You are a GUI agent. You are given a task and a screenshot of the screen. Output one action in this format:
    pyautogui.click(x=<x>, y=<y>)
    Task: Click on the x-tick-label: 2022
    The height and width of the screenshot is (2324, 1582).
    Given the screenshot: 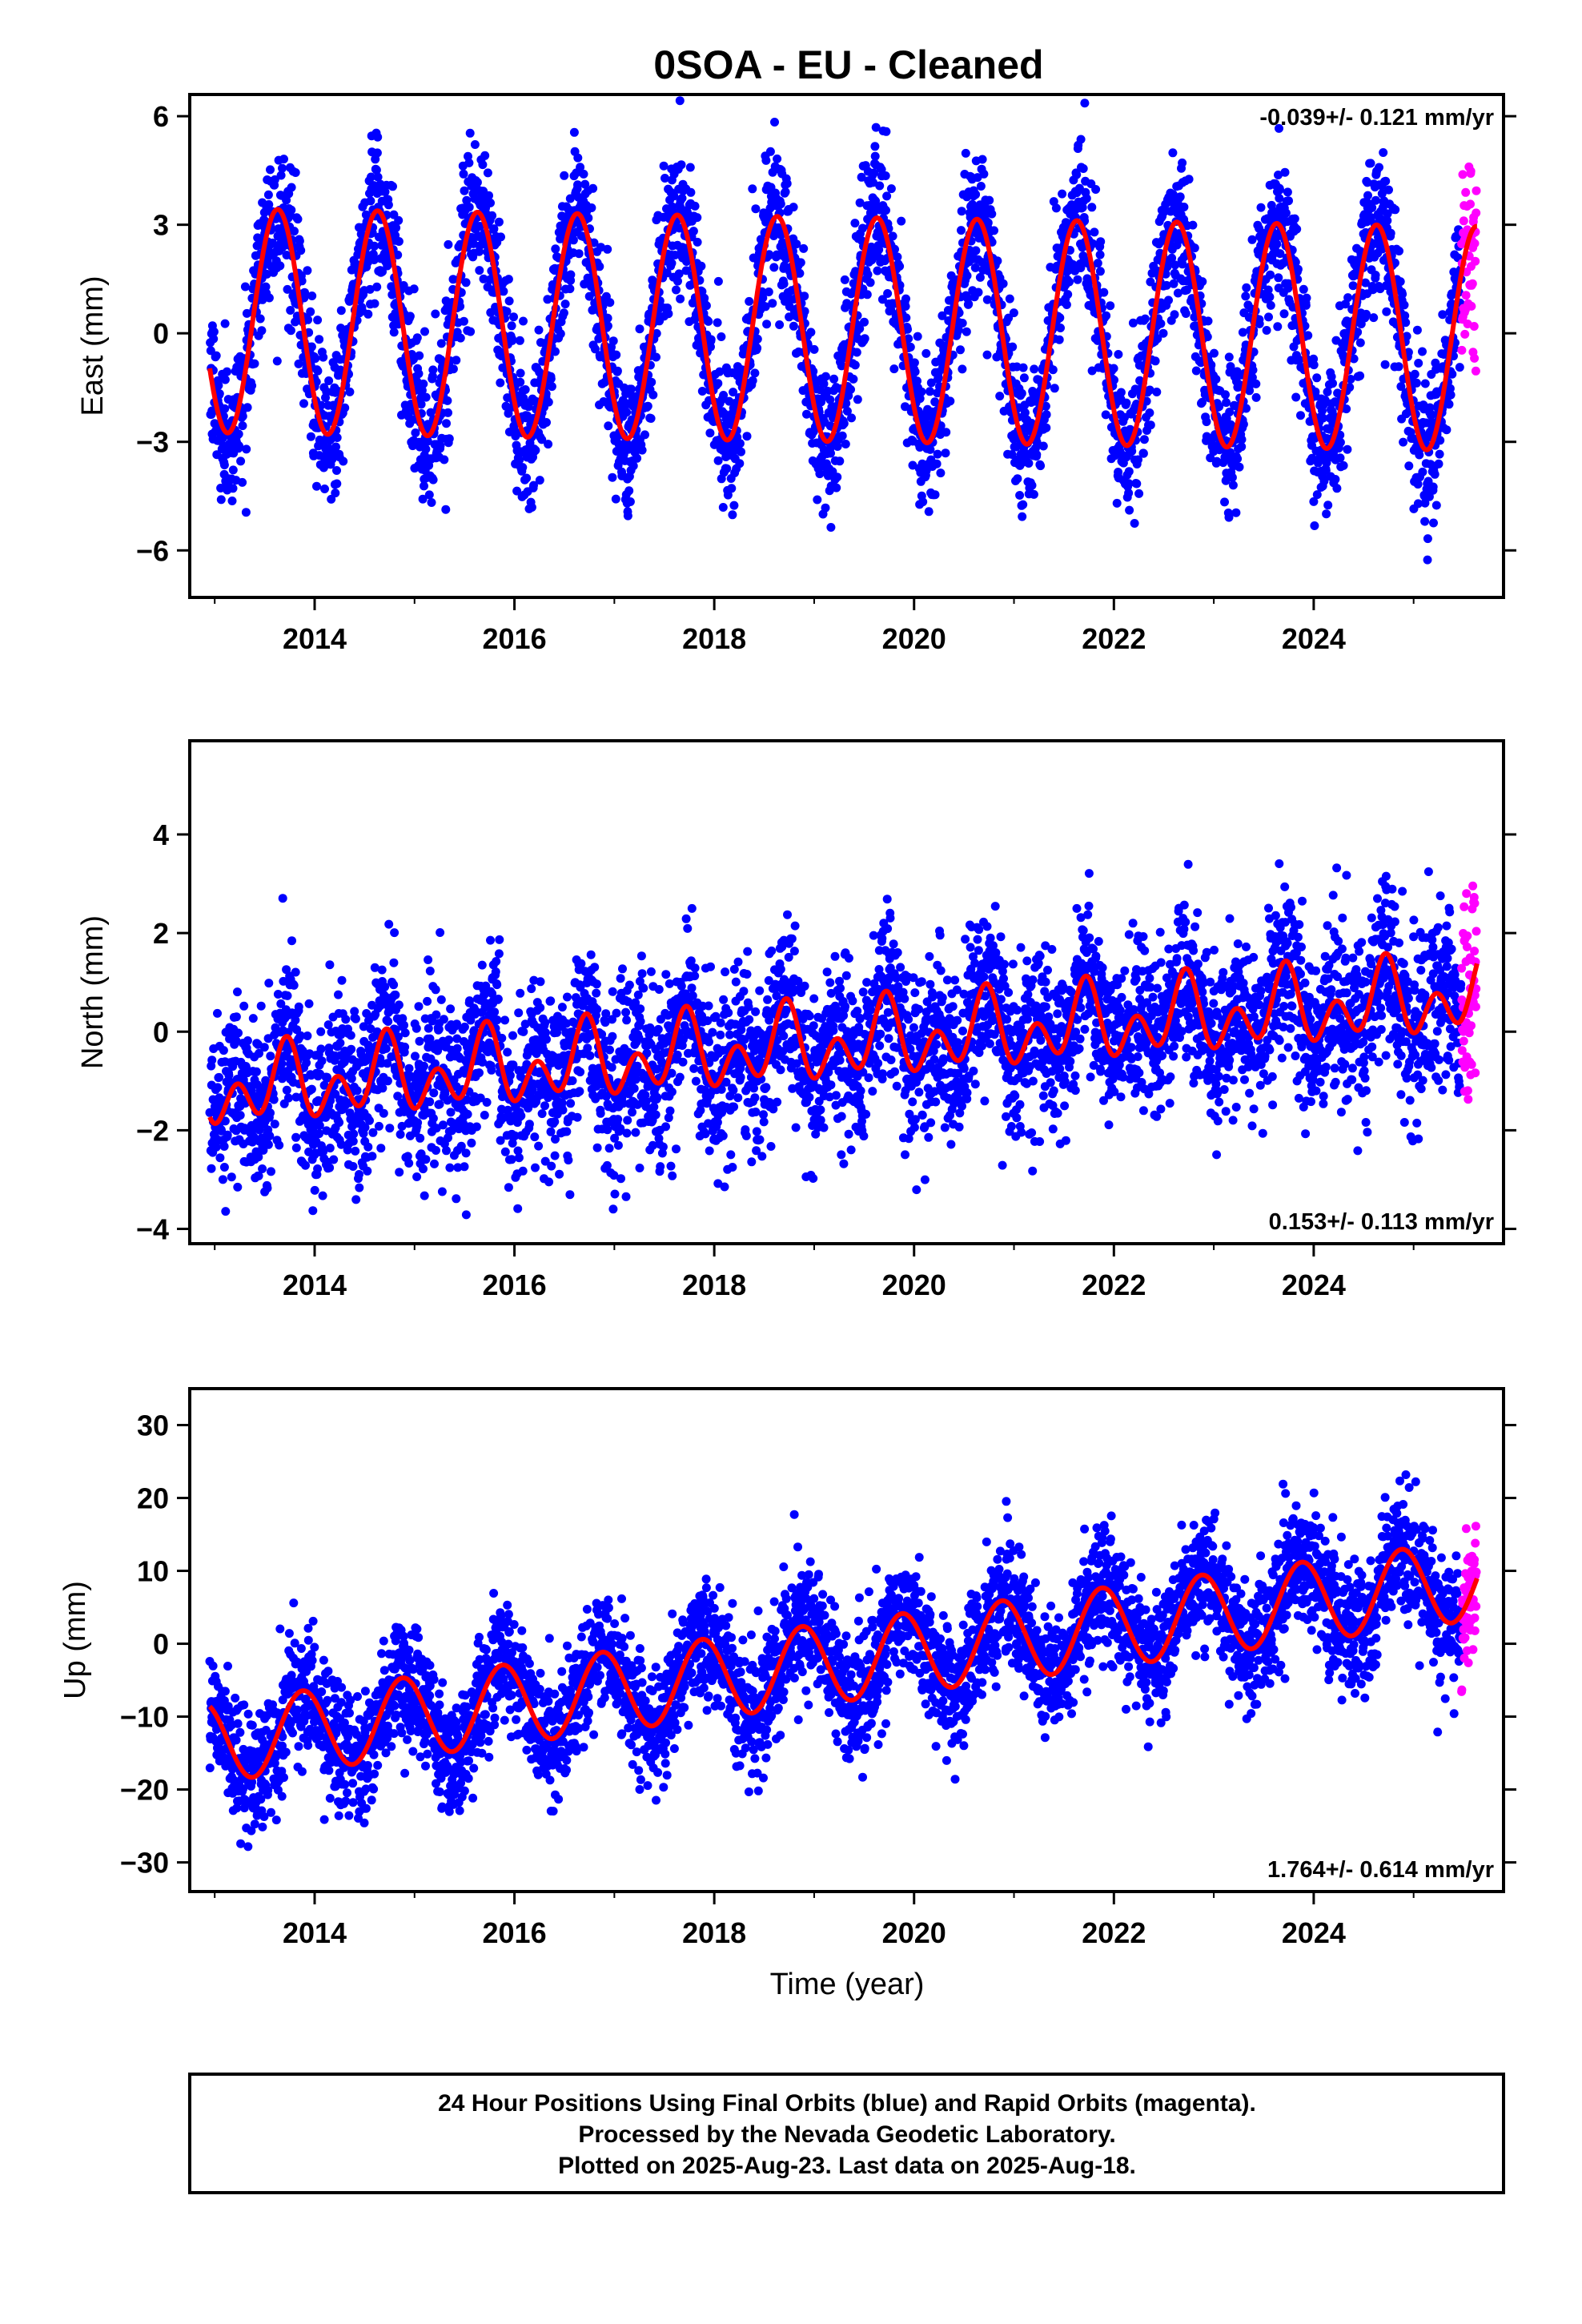 What is the action you would take?
    pyautogui.click(x=1114, y=638)
    